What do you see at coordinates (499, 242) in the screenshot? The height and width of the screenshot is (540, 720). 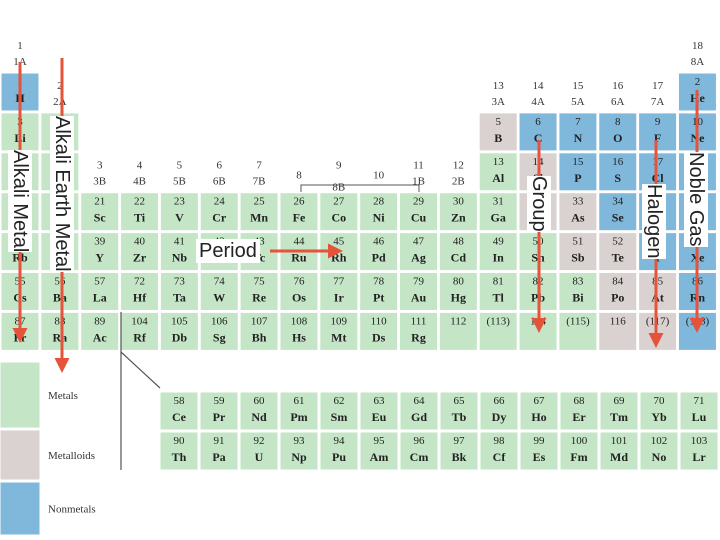 I see `atomic-number: 49` at bounding box center [499, 242].